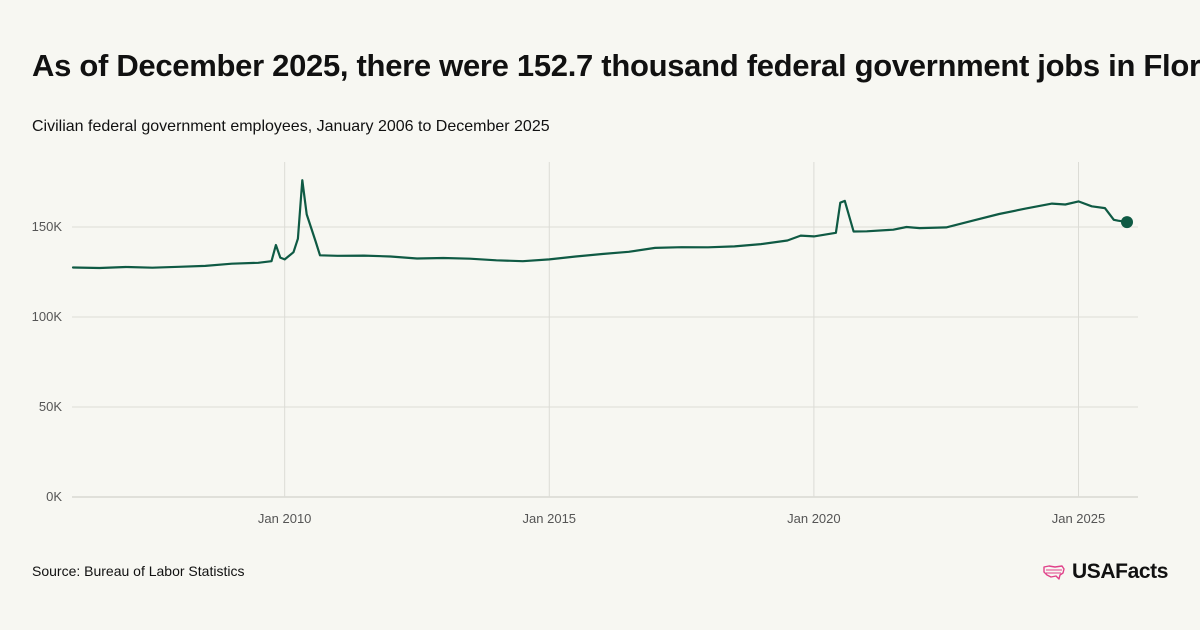 This screenshot has height=630, width=1200. I want to click on y-tick-label: 100K, so click(47, 316).